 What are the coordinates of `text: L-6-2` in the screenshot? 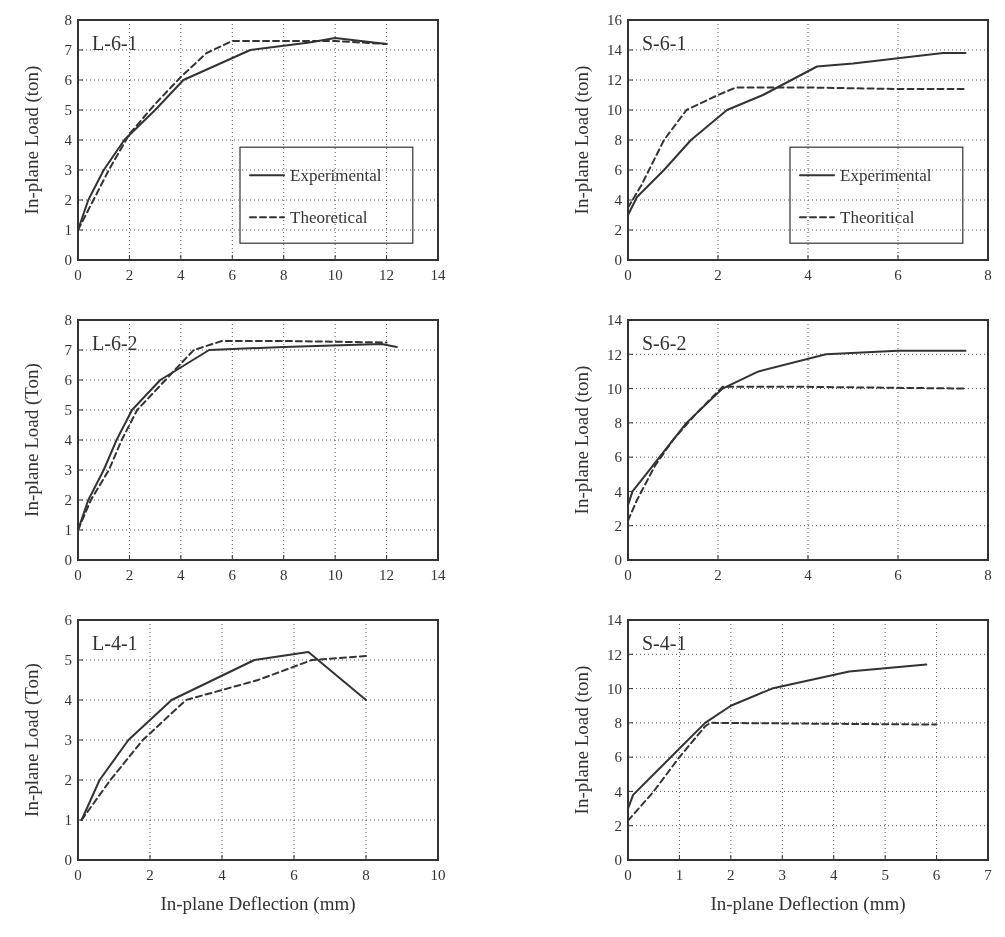 It's located at (115, 343).